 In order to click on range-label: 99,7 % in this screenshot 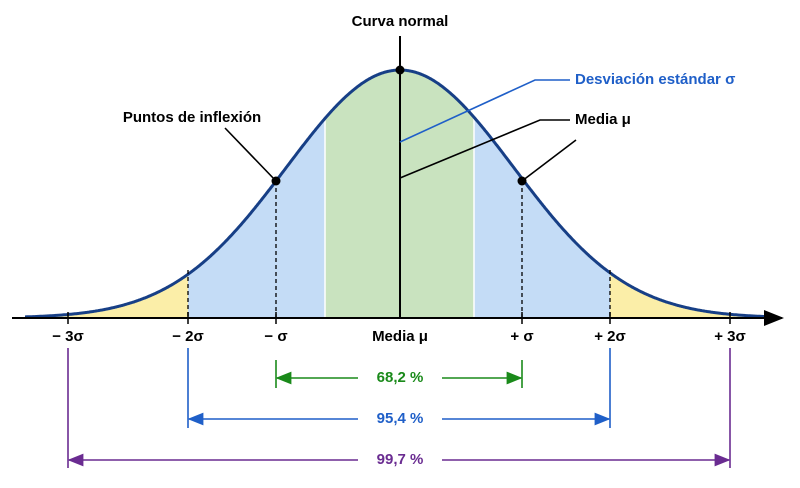, I will do `click(400, 459)`.